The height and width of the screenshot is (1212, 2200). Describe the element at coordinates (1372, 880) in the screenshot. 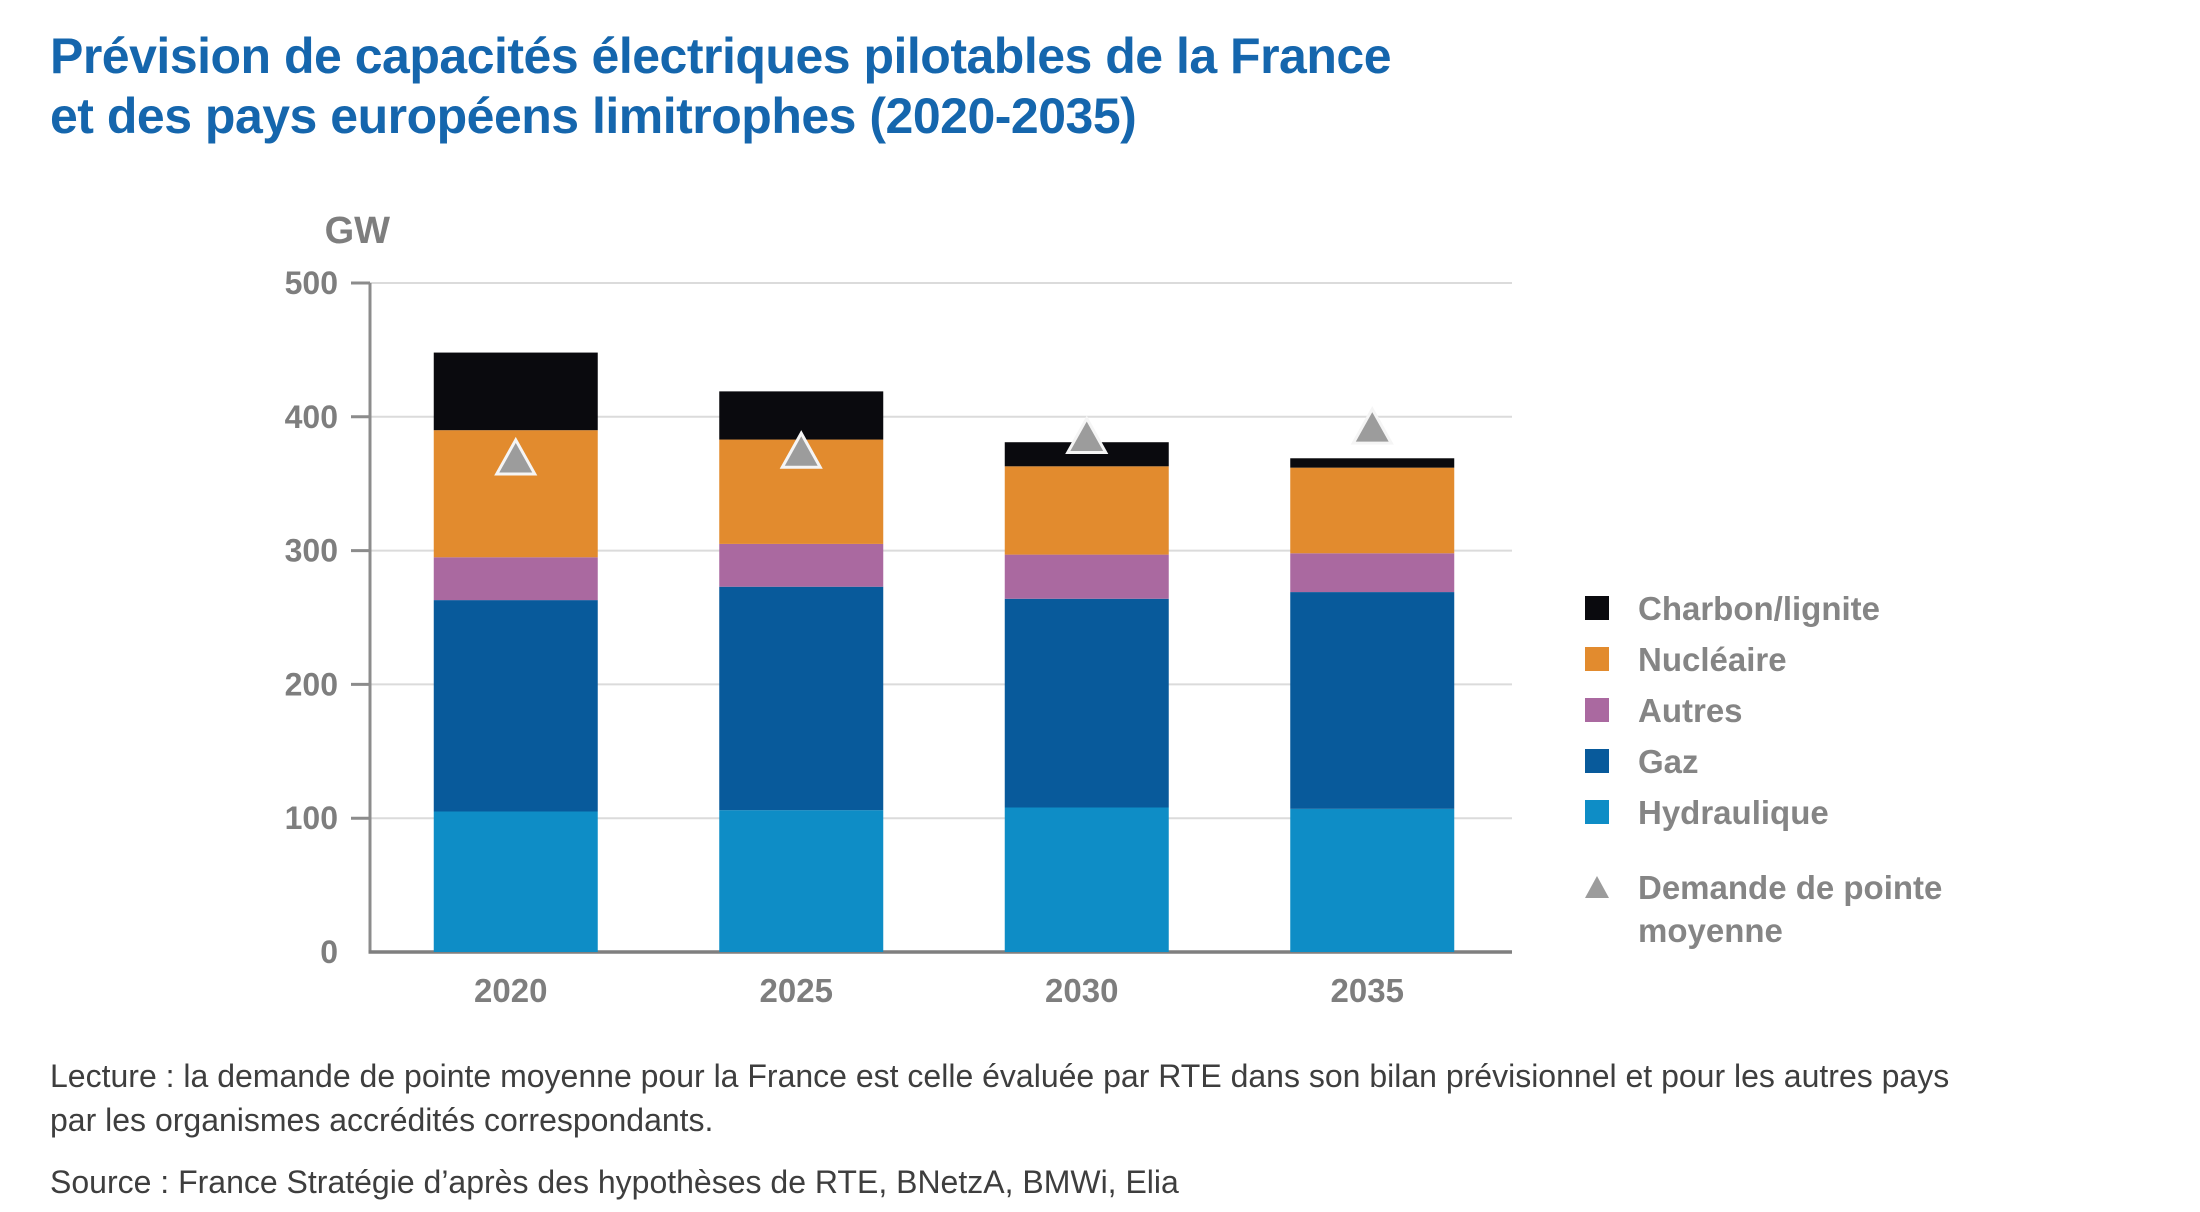

I see `bar-segment-2035-hydraulique` at that location.